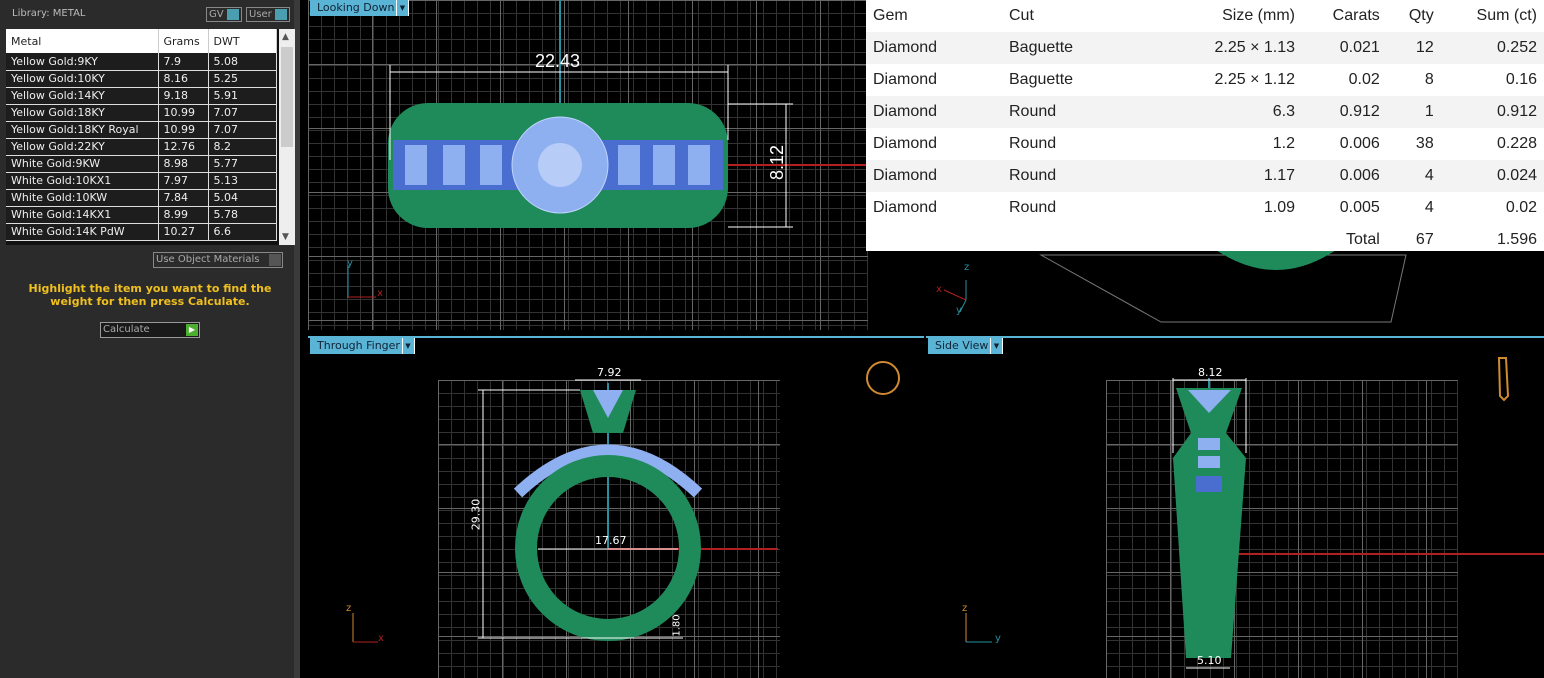  I want to click on metal-row: Yellow Gold:22KY 12.76 8.2, so click(141, 147).